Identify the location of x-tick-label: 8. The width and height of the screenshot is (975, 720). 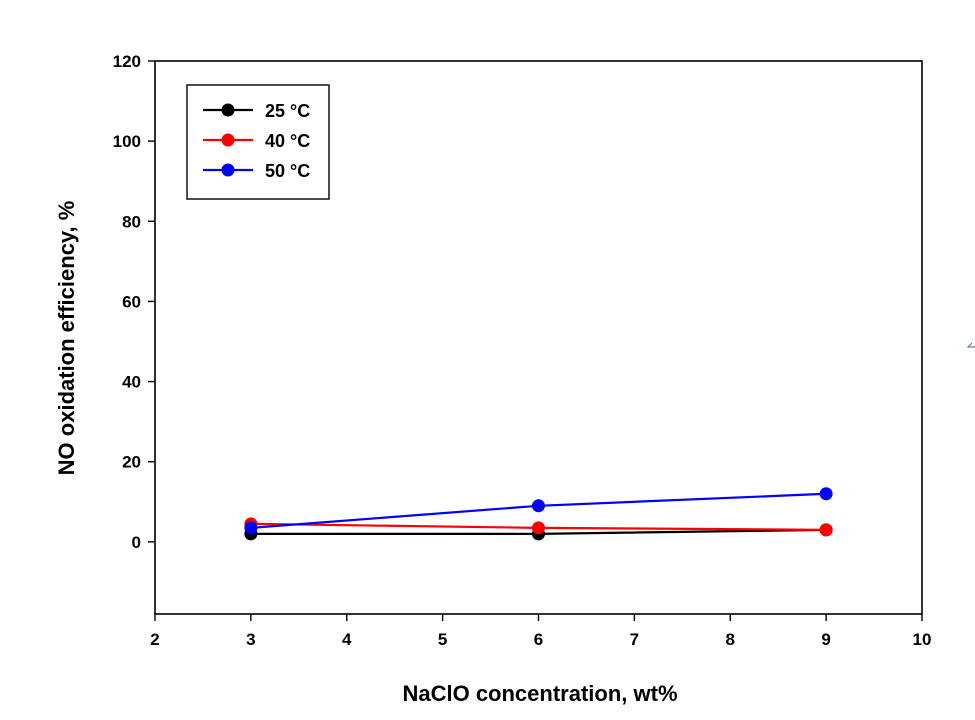
(730, 639).